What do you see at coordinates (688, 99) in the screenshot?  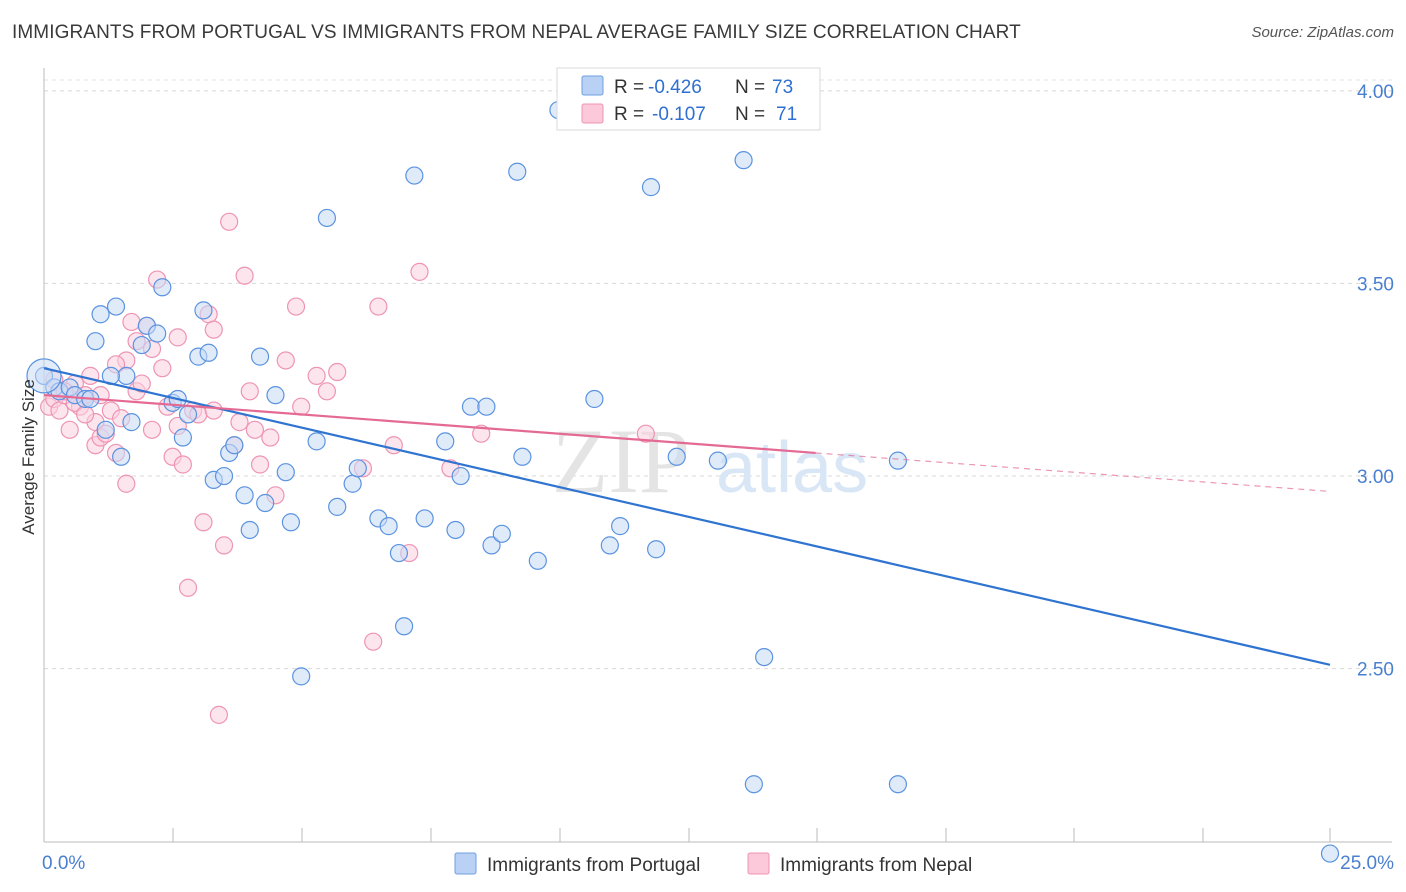 I see `legend: R = -0.426 N = 73 R = -0.107 N = 71` at bounding box center [688, 99].